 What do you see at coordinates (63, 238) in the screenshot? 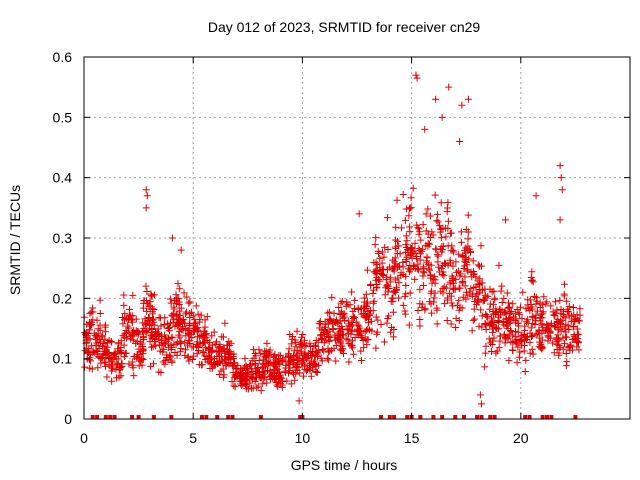
I see `y-tick-label: 0.3` at bounding box center [63, 238].